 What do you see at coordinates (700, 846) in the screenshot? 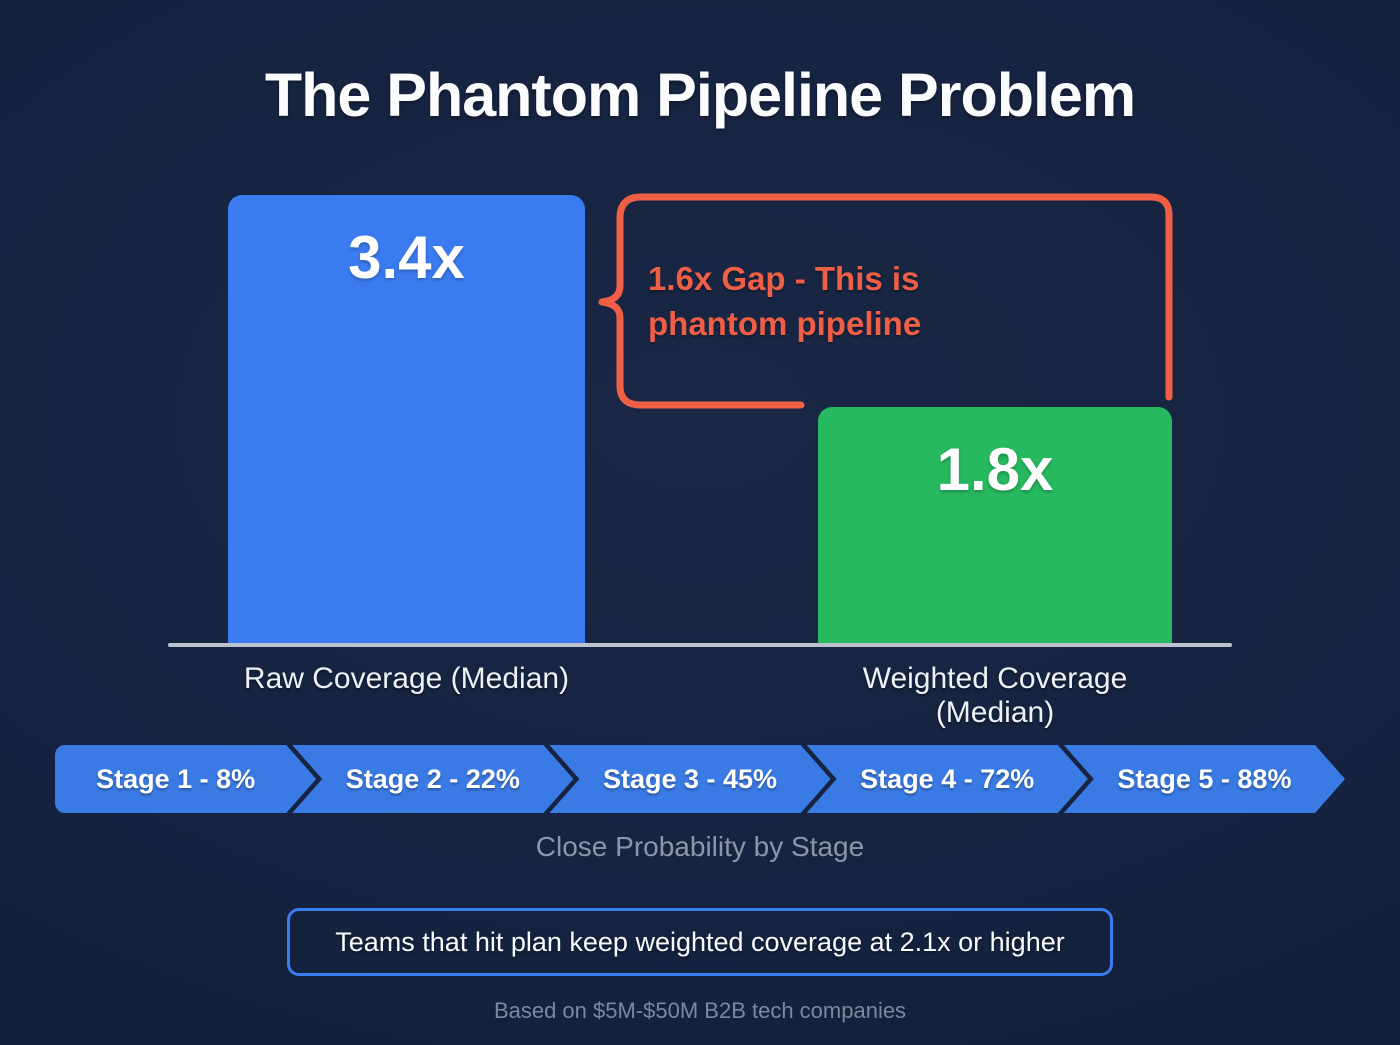
I see `stage-caption: Close Probability by Stage` at bounding box center [700, 846].